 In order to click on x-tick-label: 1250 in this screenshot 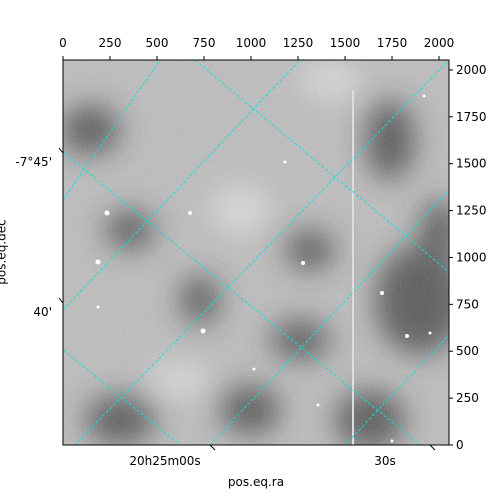, I will do `click(298, 43)`.